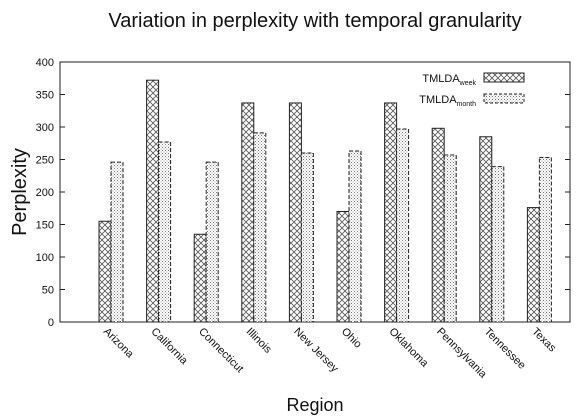 The image size is (579, 419). I want to click on y-tick-label: 100, so click(45, 258).